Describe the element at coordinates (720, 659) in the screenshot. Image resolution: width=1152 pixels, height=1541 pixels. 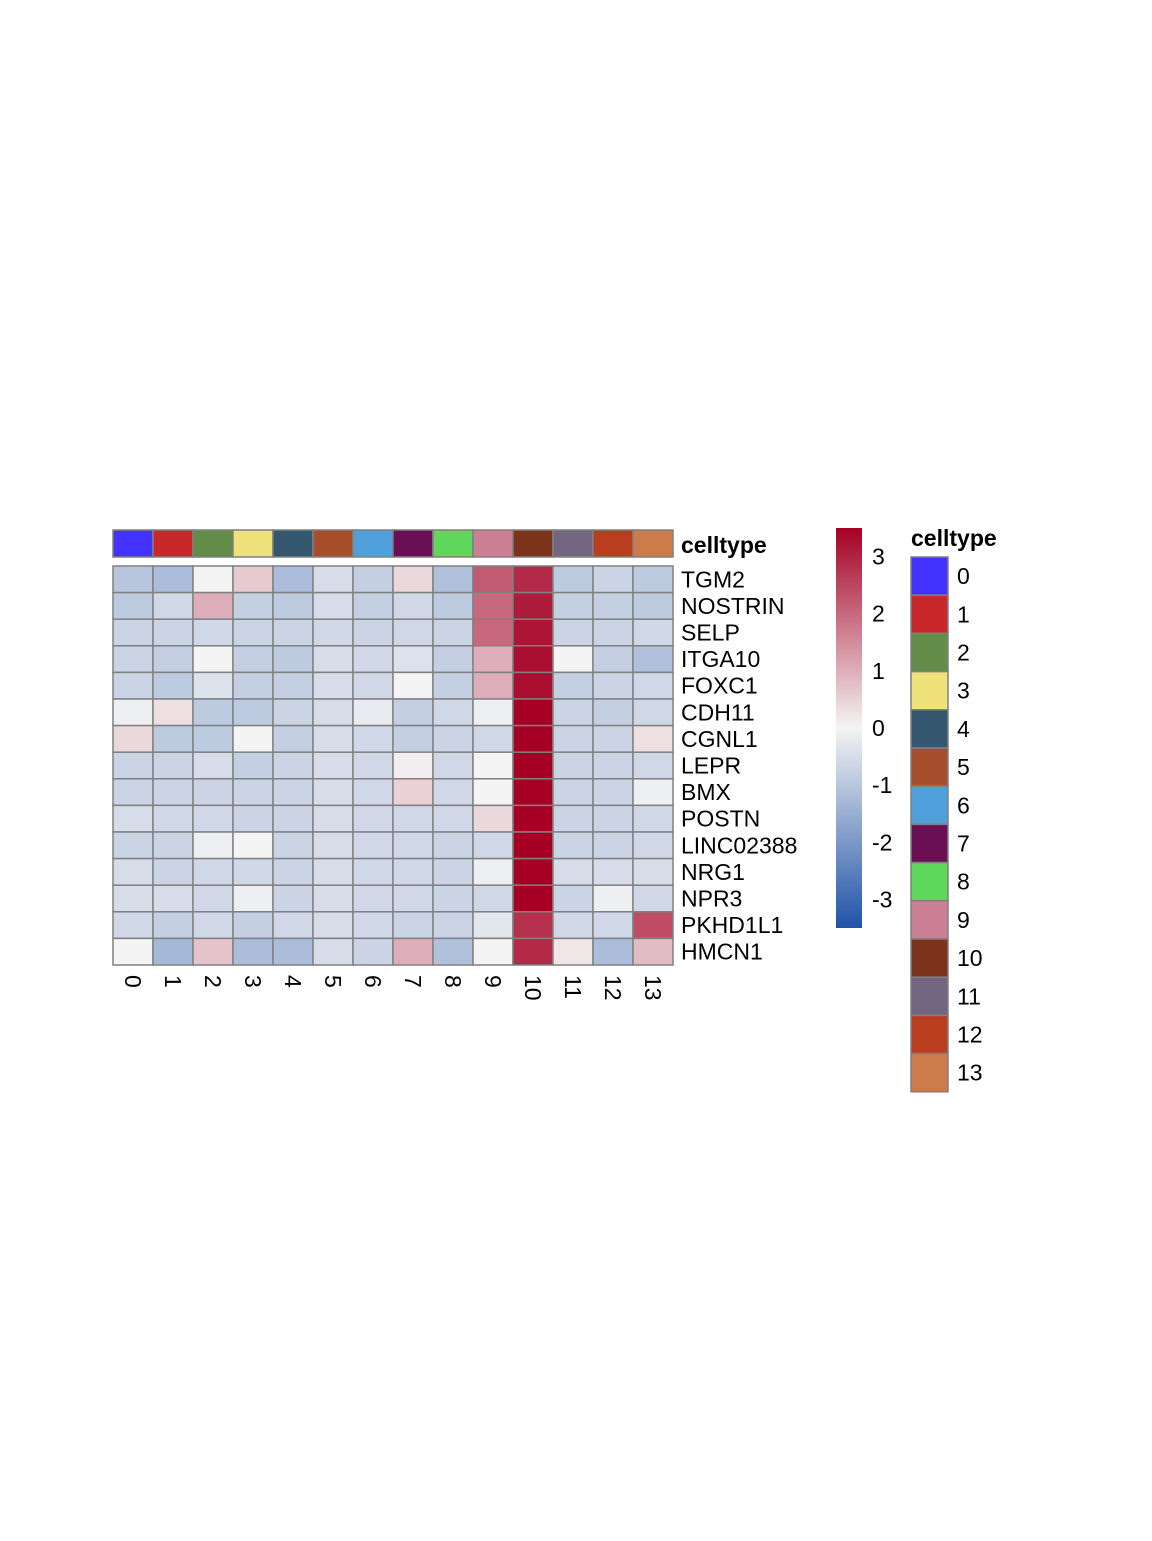
I see `row-label: ITGA10` at that location.